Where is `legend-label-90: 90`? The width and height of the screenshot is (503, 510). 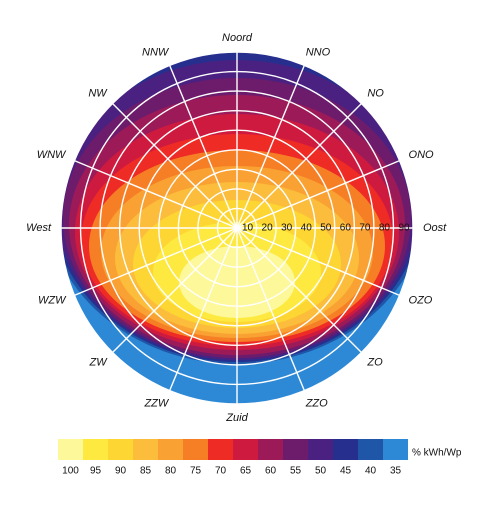
legend-label-90: 90 is located at coordinates (121, 471).